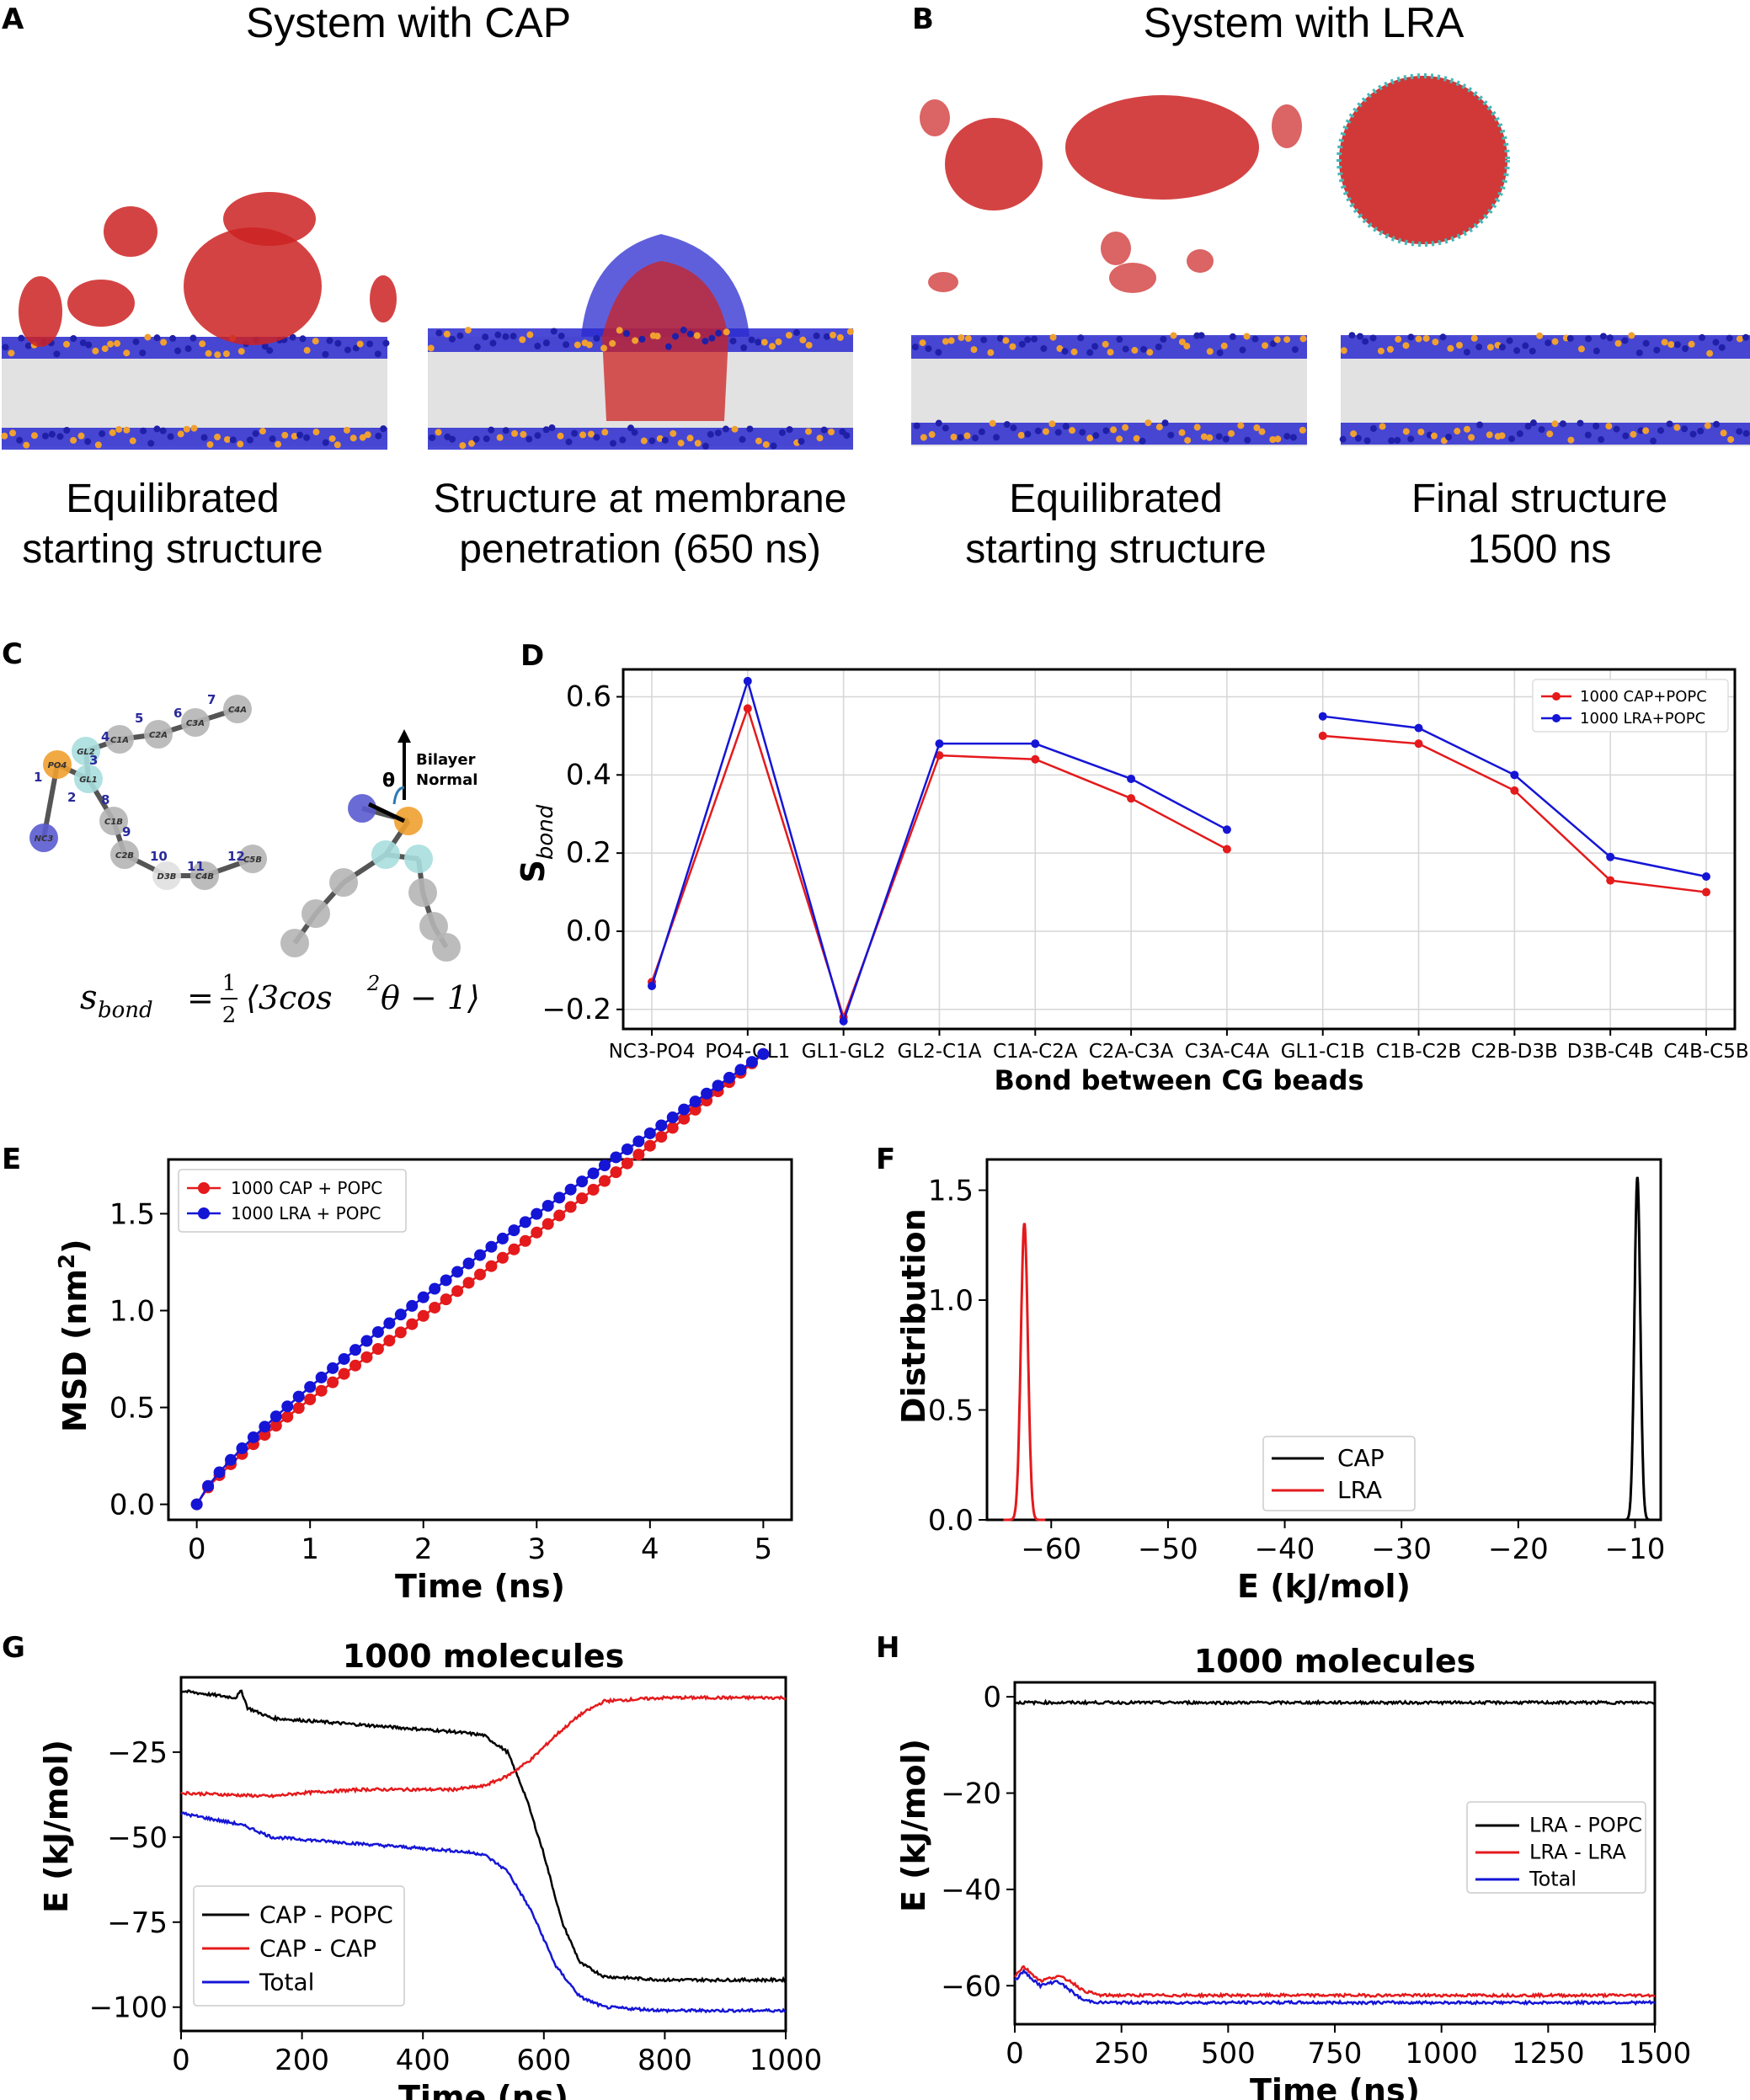 This screenshot has width=1750, height=2100. I want to click on legend-label: LRA, so click(1359, 1490).